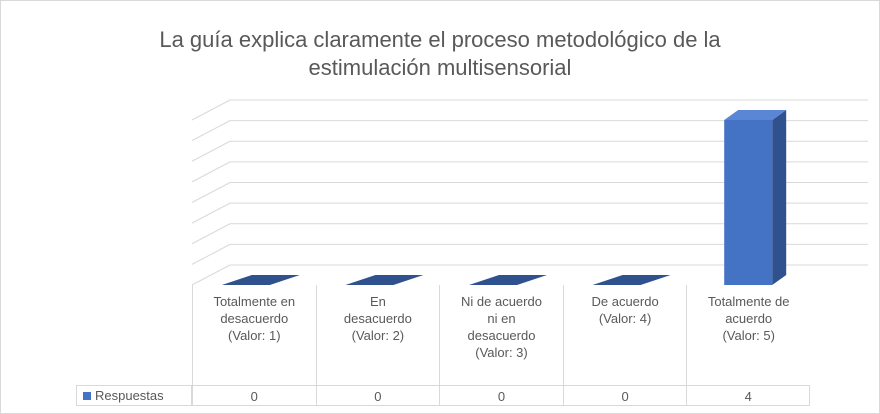 This screenshot has width=880, height=414. Describe the element at coordinates (779, 197) in the screenshot. I see `bar-side` at that location.